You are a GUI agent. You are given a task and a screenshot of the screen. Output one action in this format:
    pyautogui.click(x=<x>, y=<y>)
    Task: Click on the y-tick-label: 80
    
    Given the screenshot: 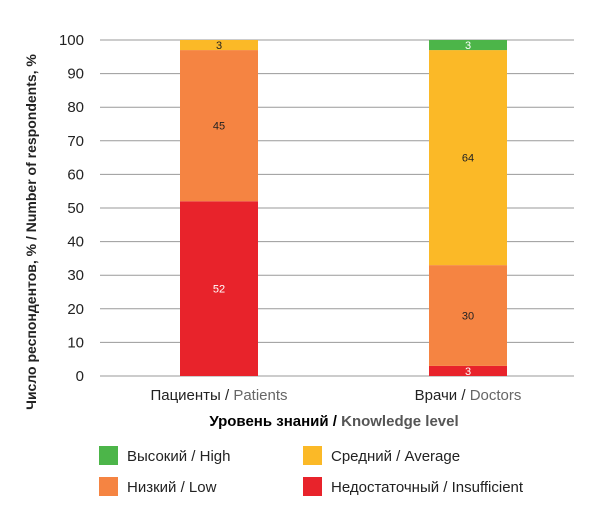 What is the action you would take?
    pyautogui.click(x=75, y=107)
    